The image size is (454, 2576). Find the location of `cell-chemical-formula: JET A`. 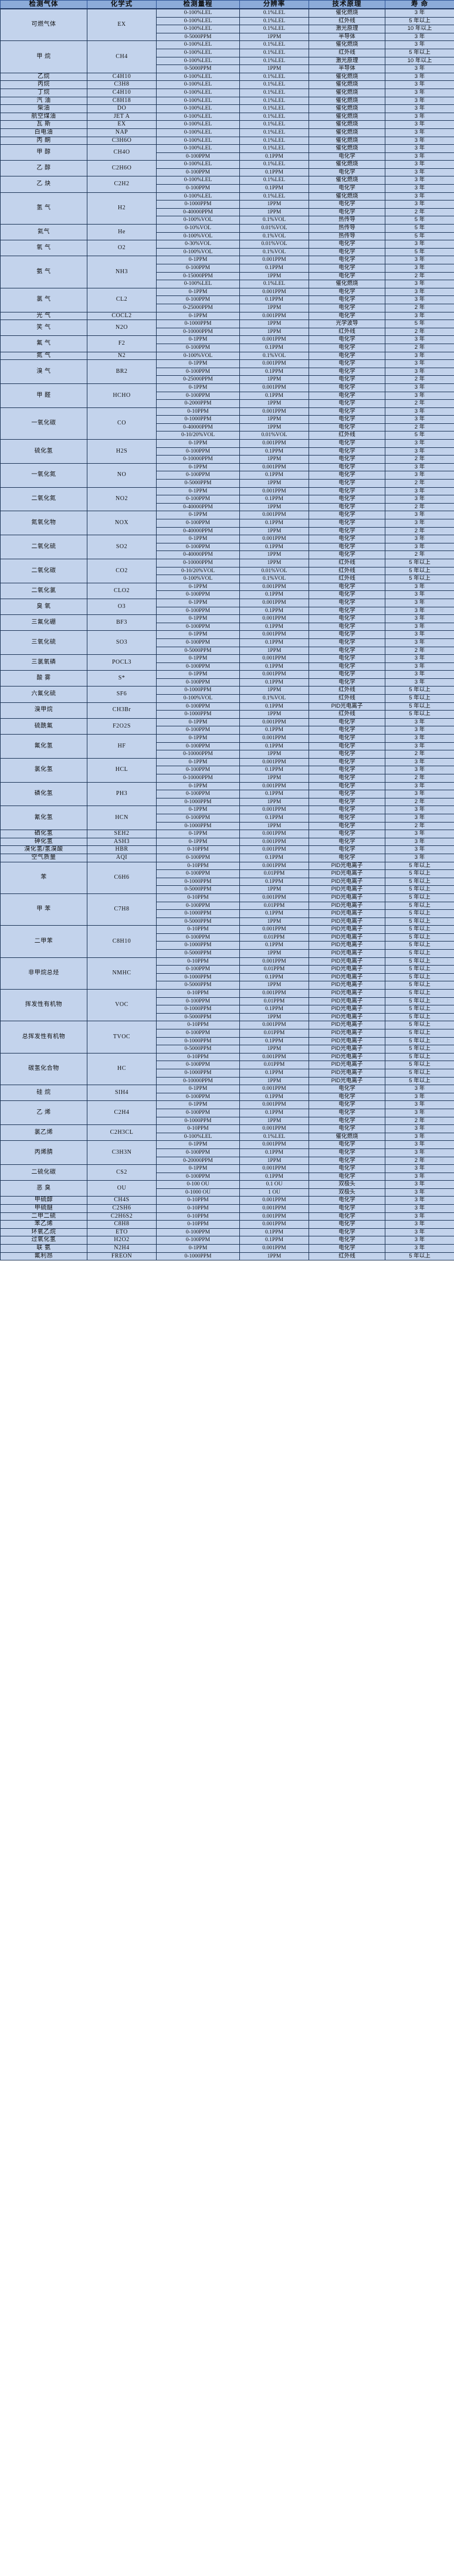

cell-chemical-formula: JET A is located at coordinates (122, 117).